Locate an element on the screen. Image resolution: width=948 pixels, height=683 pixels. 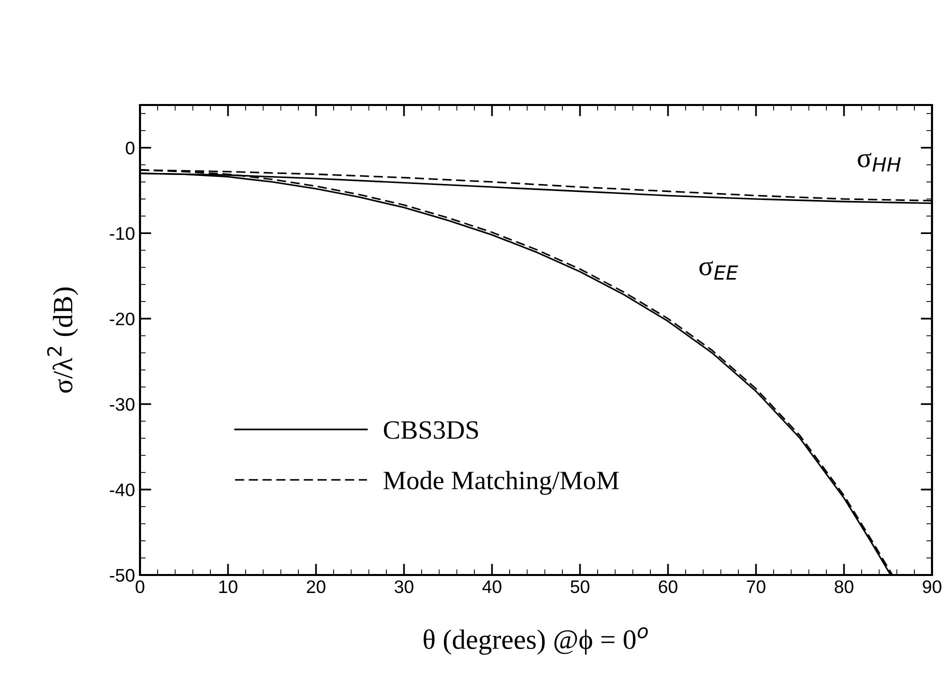
x-tick-label: 80 is located at coordinates (844, 587).